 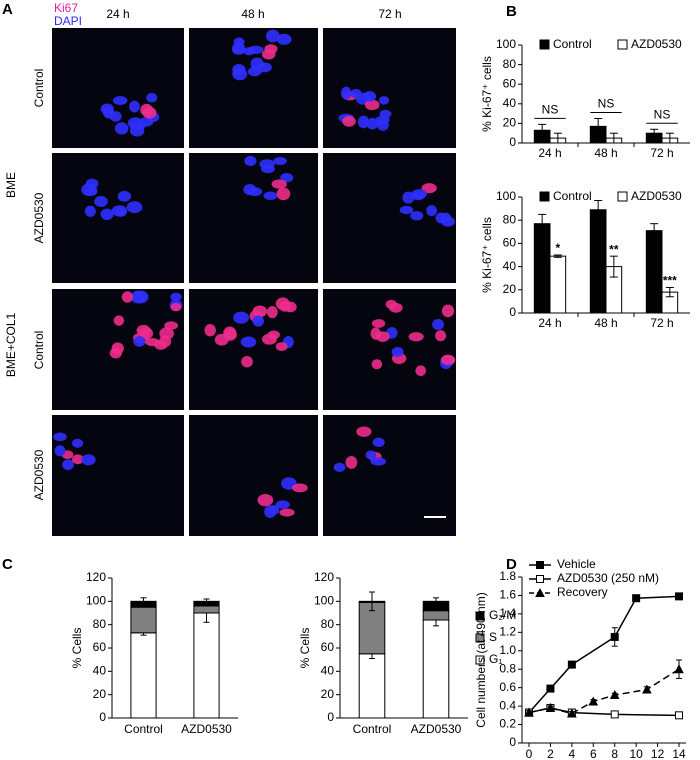 What do you see at coordinates (11, 185) in the screenshot?
I see `group-label: BME` at bounding box center [11, 185].